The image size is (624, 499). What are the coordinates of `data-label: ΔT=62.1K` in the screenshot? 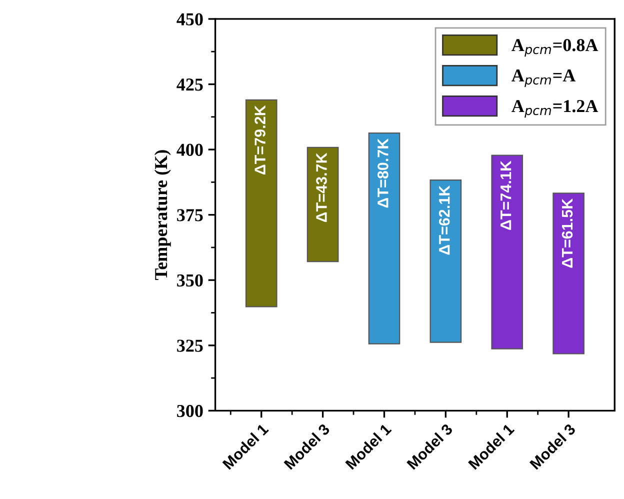 It's located at (444, 220).